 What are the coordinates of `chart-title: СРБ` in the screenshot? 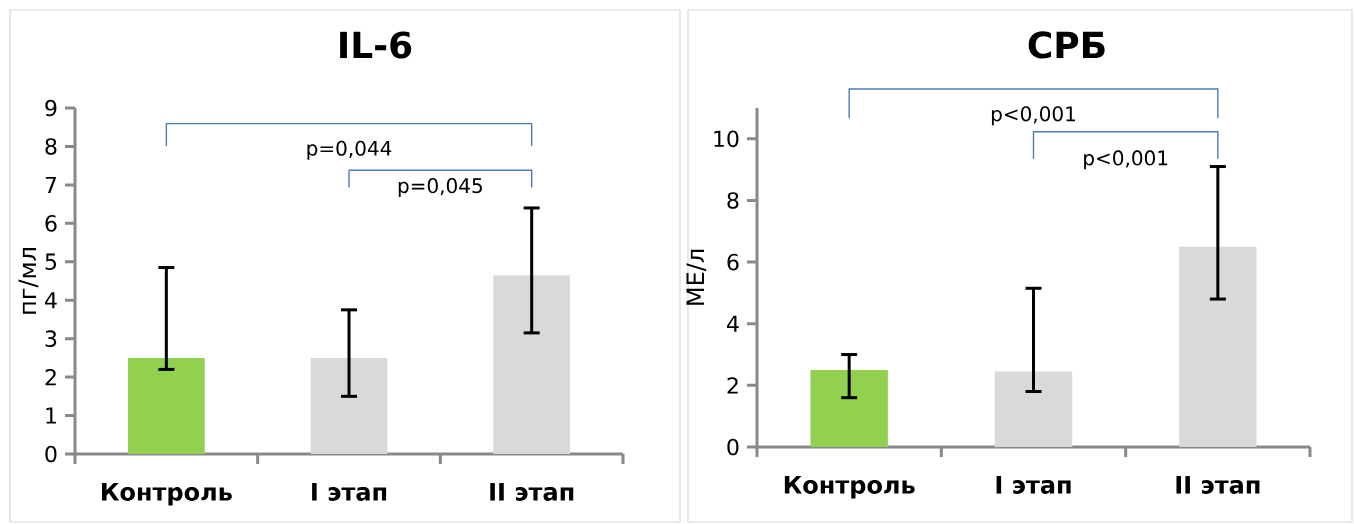 It's located at (1066, 45).